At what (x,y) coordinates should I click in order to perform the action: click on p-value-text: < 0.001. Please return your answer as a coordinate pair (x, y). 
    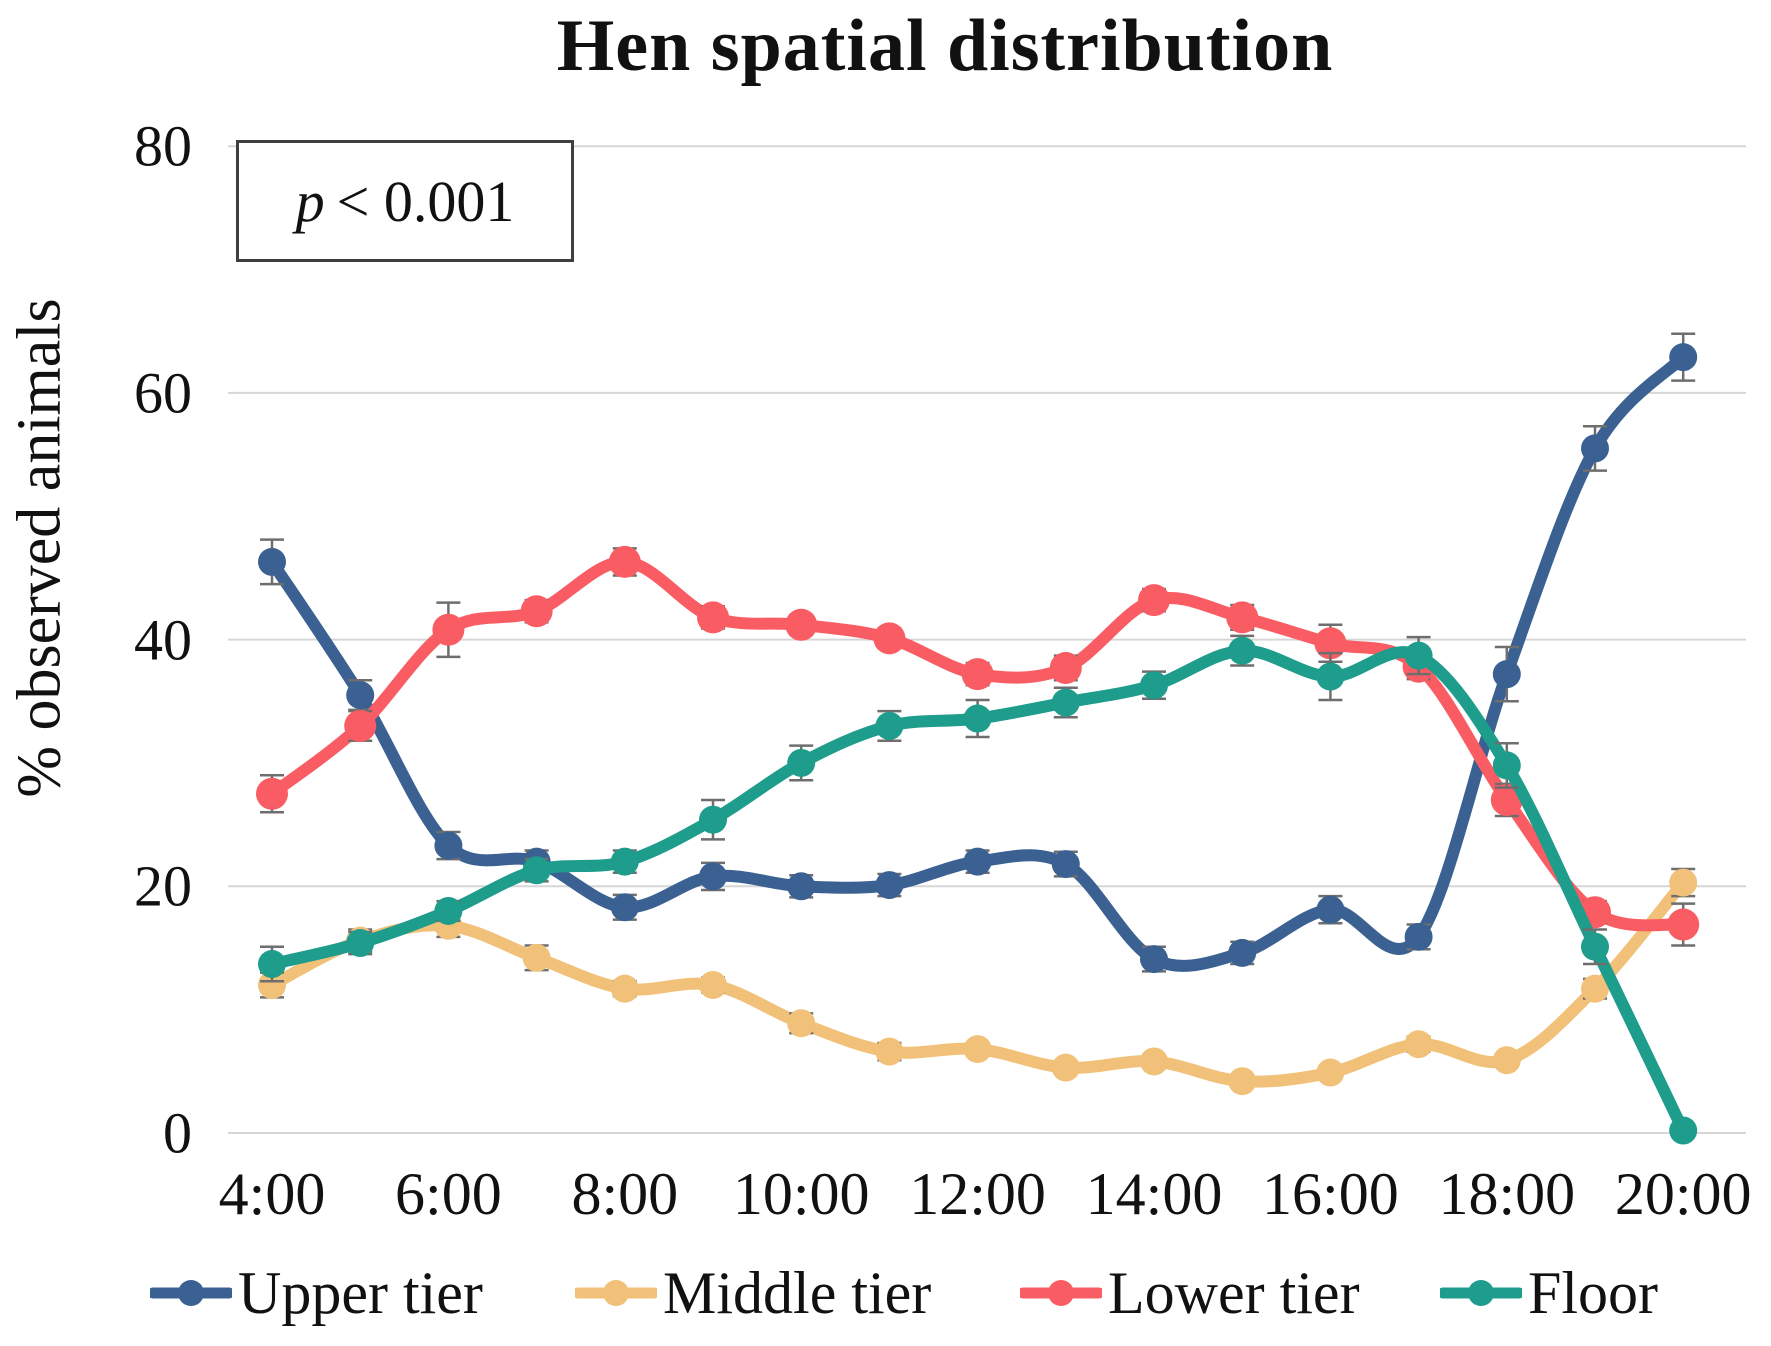
    Looking at the image, I should click on (425, 201).